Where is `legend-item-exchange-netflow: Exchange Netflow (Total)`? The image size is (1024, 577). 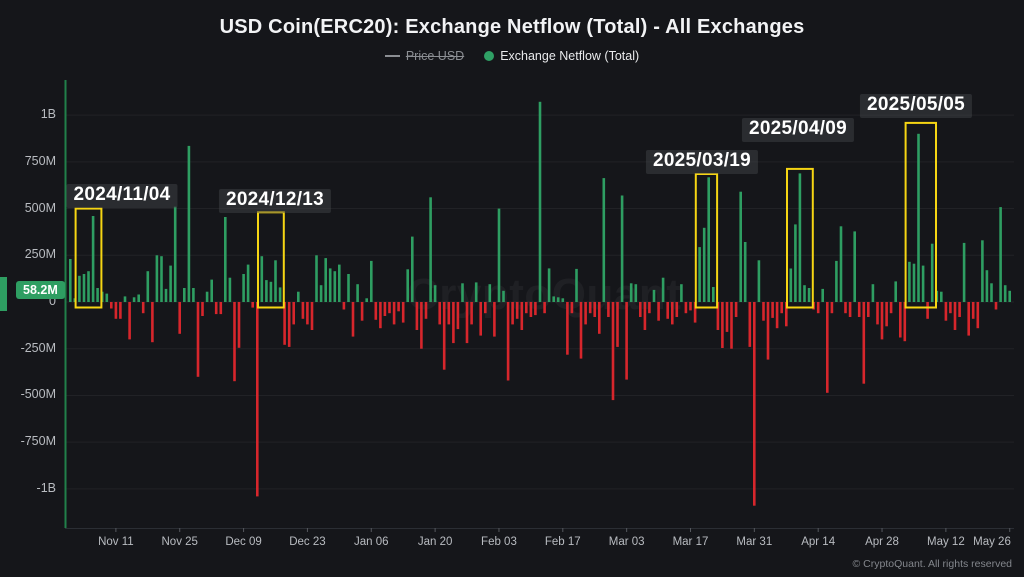
legend-item-exchange-netflow: Exchange Netflow (Total) is located at coordinates (561, 56).